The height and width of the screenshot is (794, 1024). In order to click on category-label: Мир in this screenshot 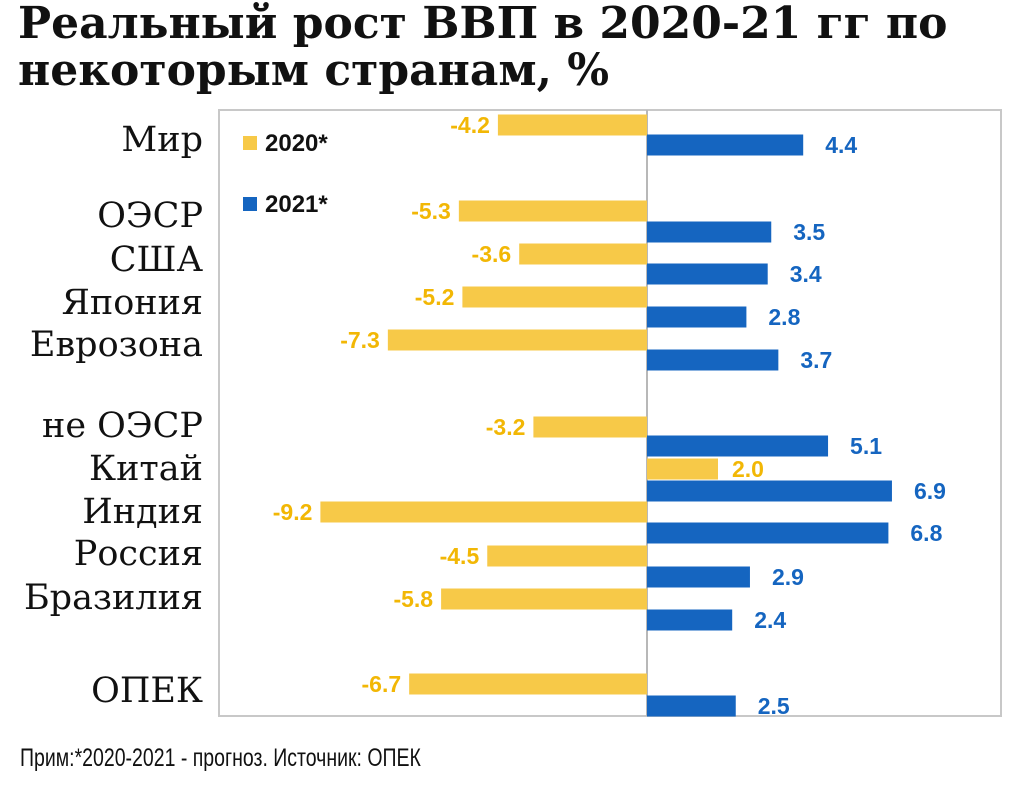, I will do `click(162, 140)`.